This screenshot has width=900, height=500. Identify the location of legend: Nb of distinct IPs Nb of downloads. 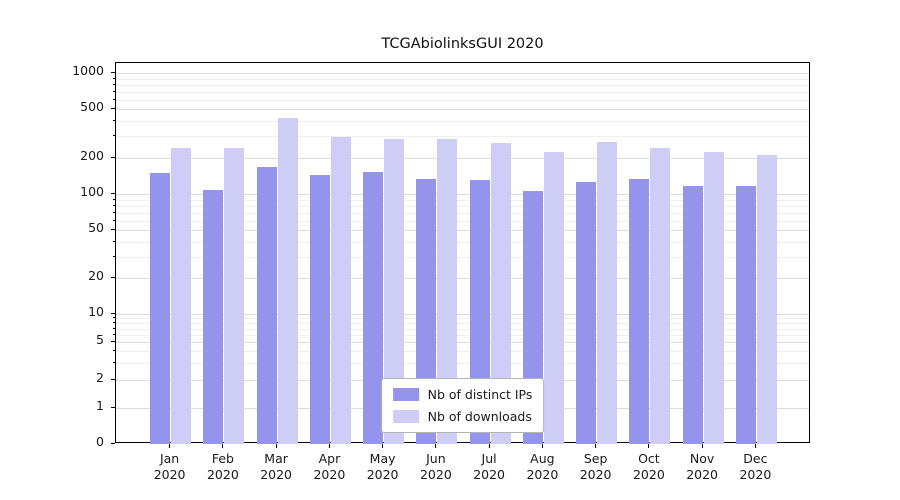
(462, 405).